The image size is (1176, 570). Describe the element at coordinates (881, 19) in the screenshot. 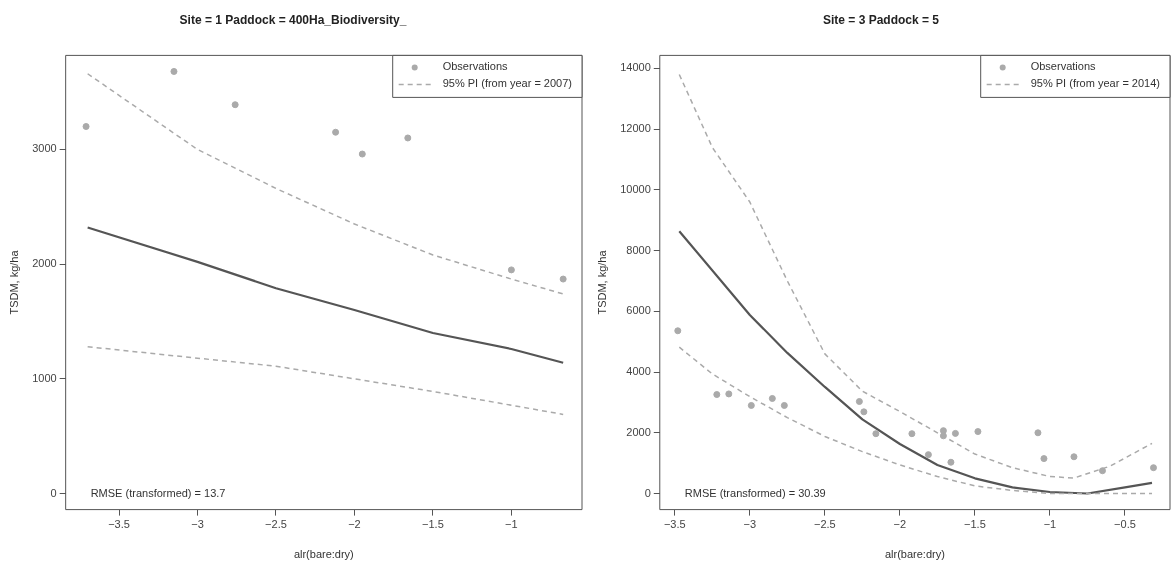

I see `chart-title: Site = 3 Paddock = 5` at that location.